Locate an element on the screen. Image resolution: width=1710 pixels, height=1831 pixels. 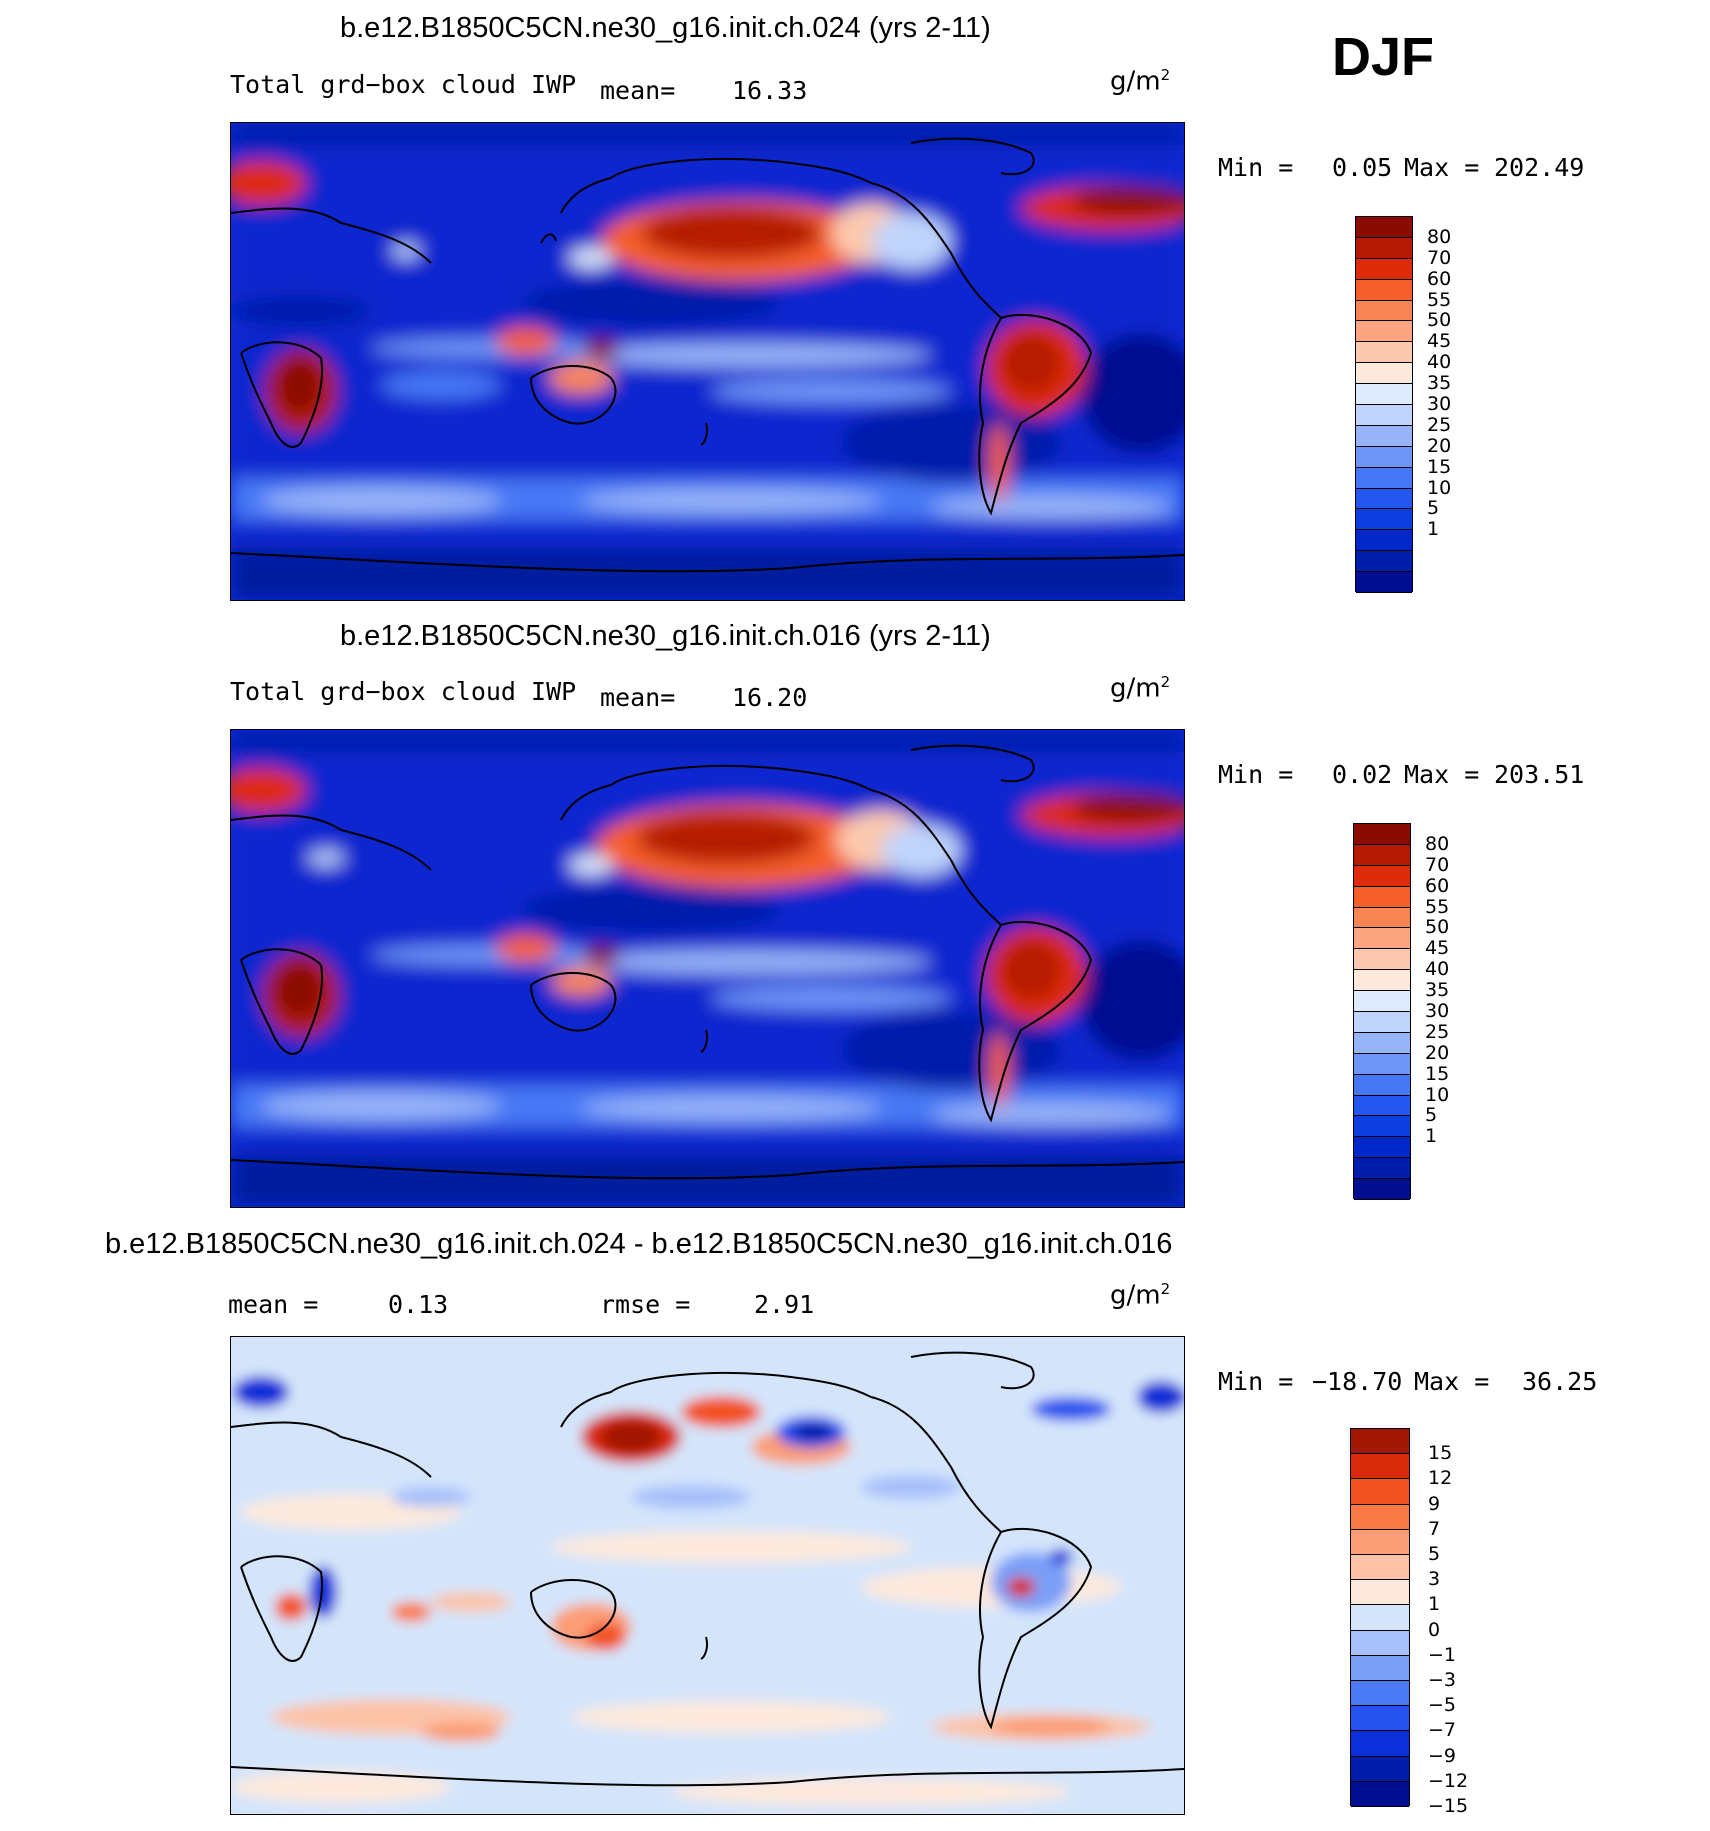
panel1-variable-label: Total grd−box cloud IWP is located at coordinates (403, 84).